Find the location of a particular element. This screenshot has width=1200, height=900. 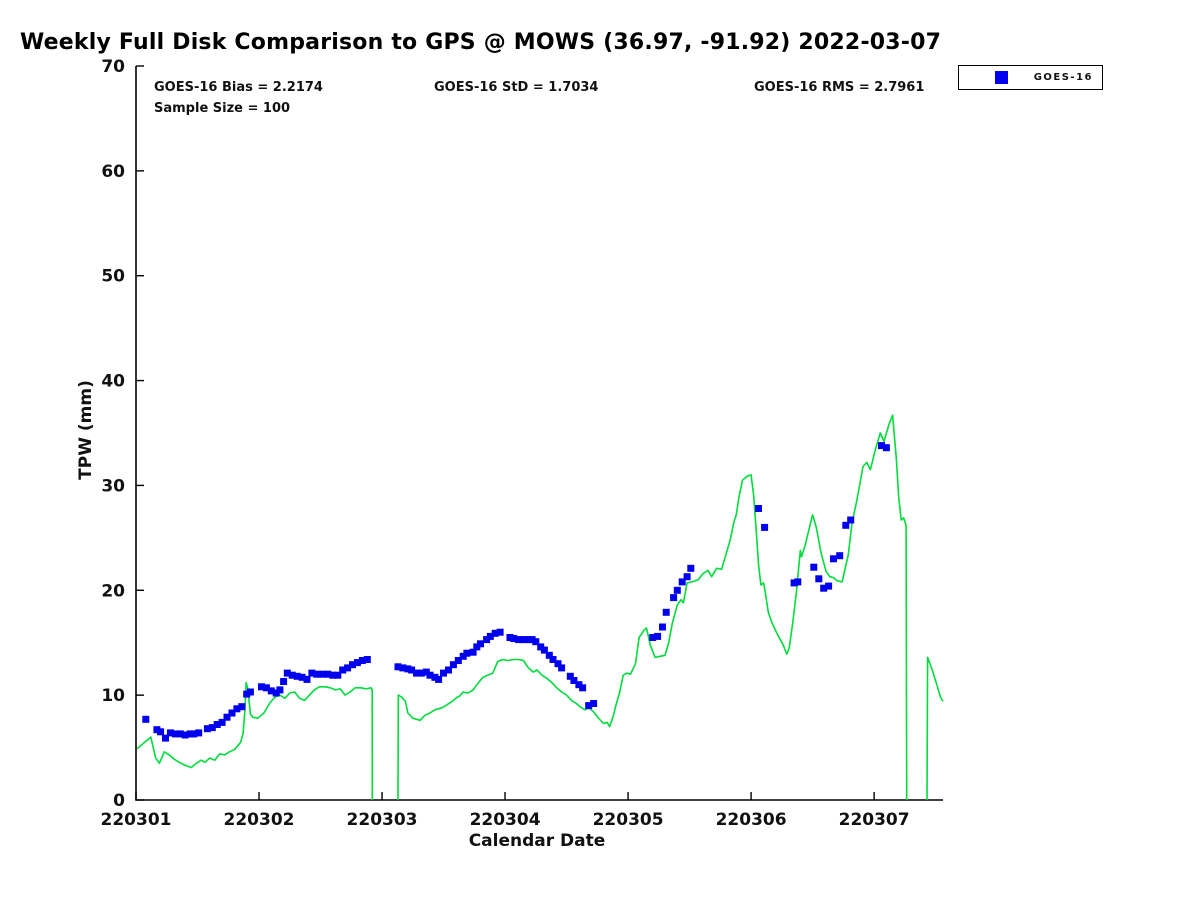

y-tick-label: 30 is located at coordinates (113, 486).